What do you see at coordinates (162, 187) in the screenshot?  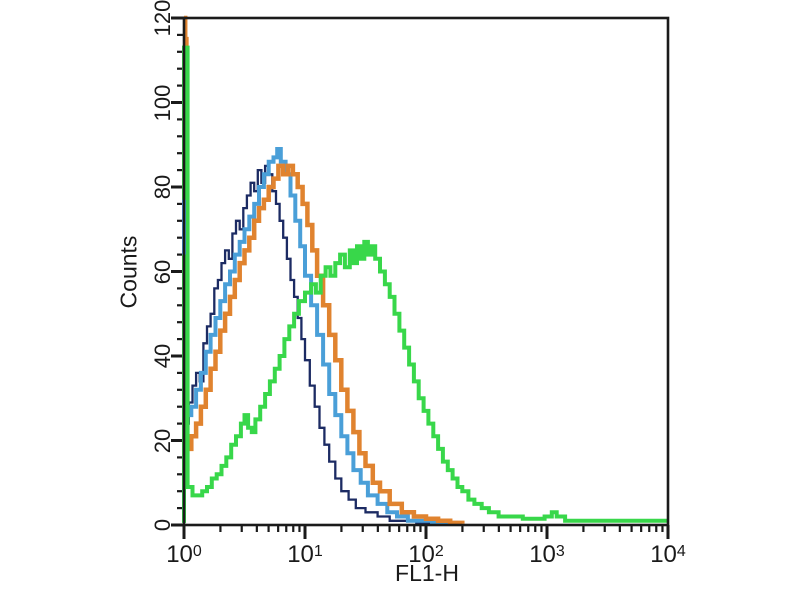 I see `y-tick-label: 80` at bounding box center [162, 187].